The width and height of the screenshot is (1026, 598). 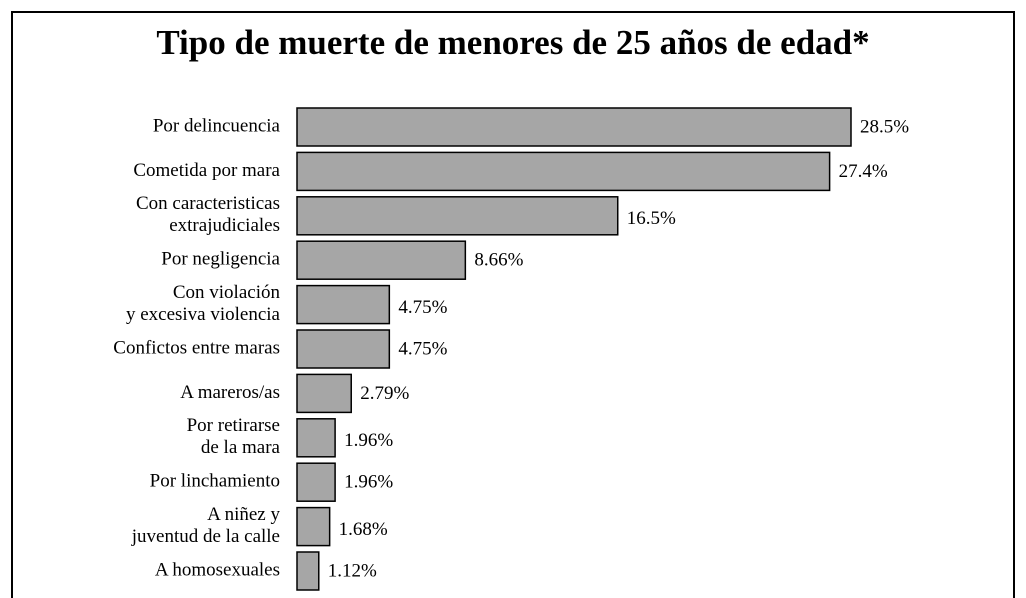 I want to click on value-label: 8.66%, so click(x=498, y=260).